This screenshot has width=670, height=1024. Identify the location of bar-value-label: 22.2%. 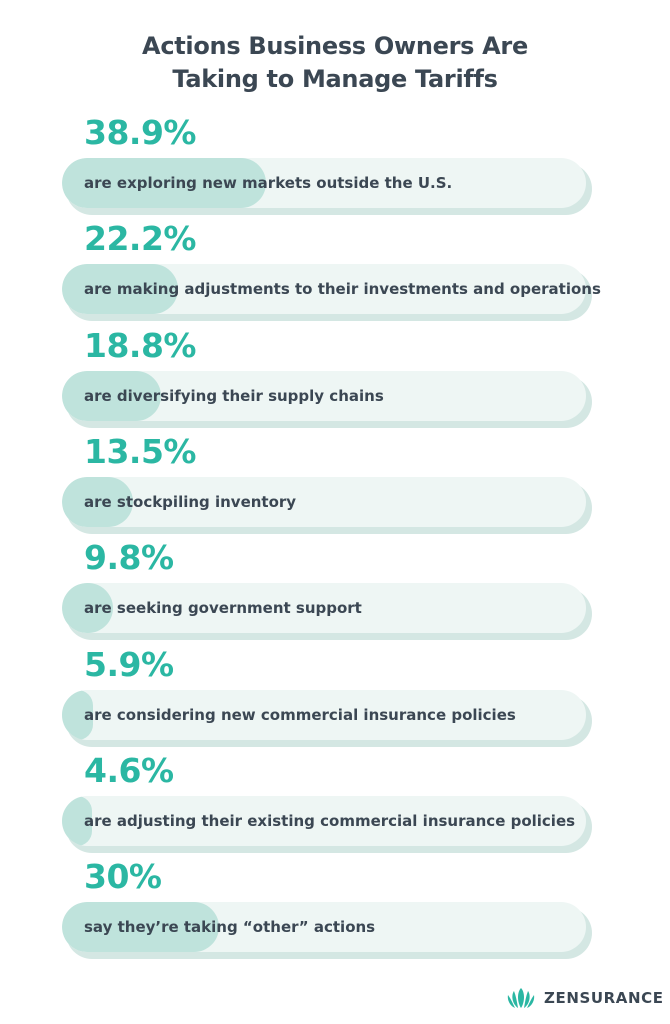
(140, 238).